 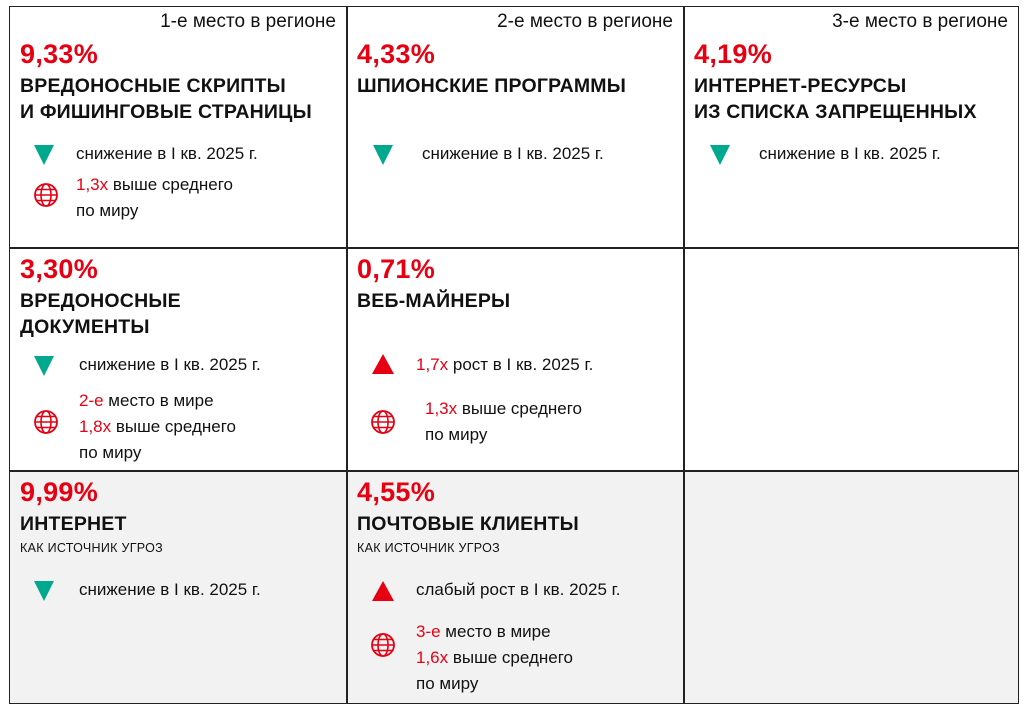 I want to click on percent-value: 4,19%, so click(x=733, y=54).